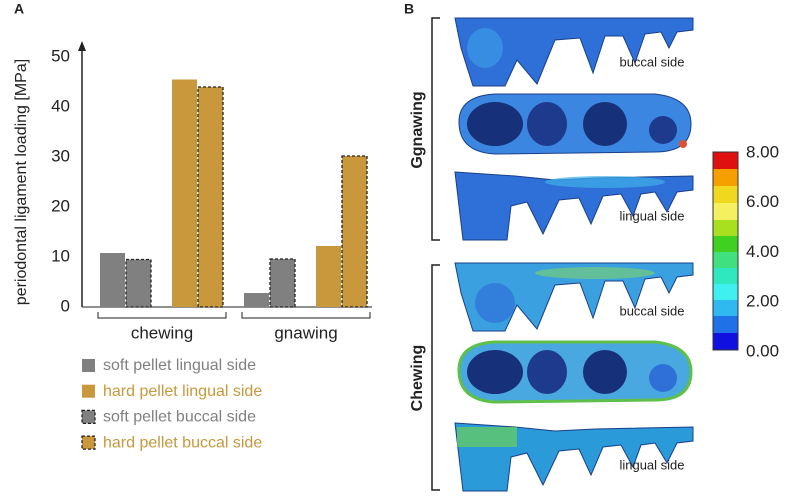 The width and height of the screenshot is (788, 498). What do you see at coordinates (162, 332) in the screenshot?
I see `x-tick-label: chewing` at bounding box center [162, 332].